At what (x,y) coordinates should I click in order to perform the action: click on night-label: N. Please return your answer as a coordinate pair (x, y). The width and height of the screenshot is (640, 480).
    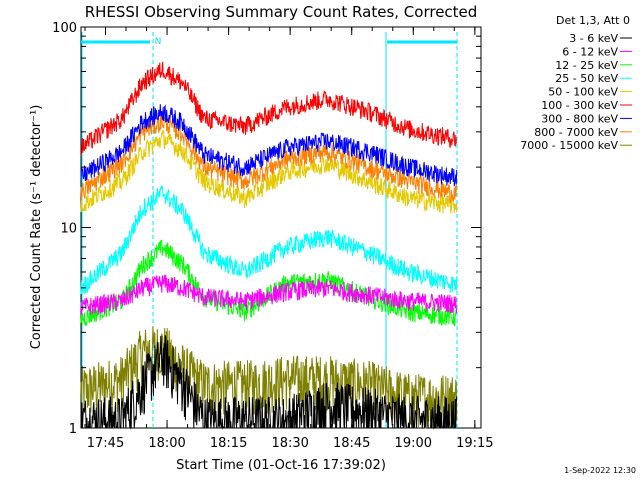
    Looking at the image, I should click on (158, 42).